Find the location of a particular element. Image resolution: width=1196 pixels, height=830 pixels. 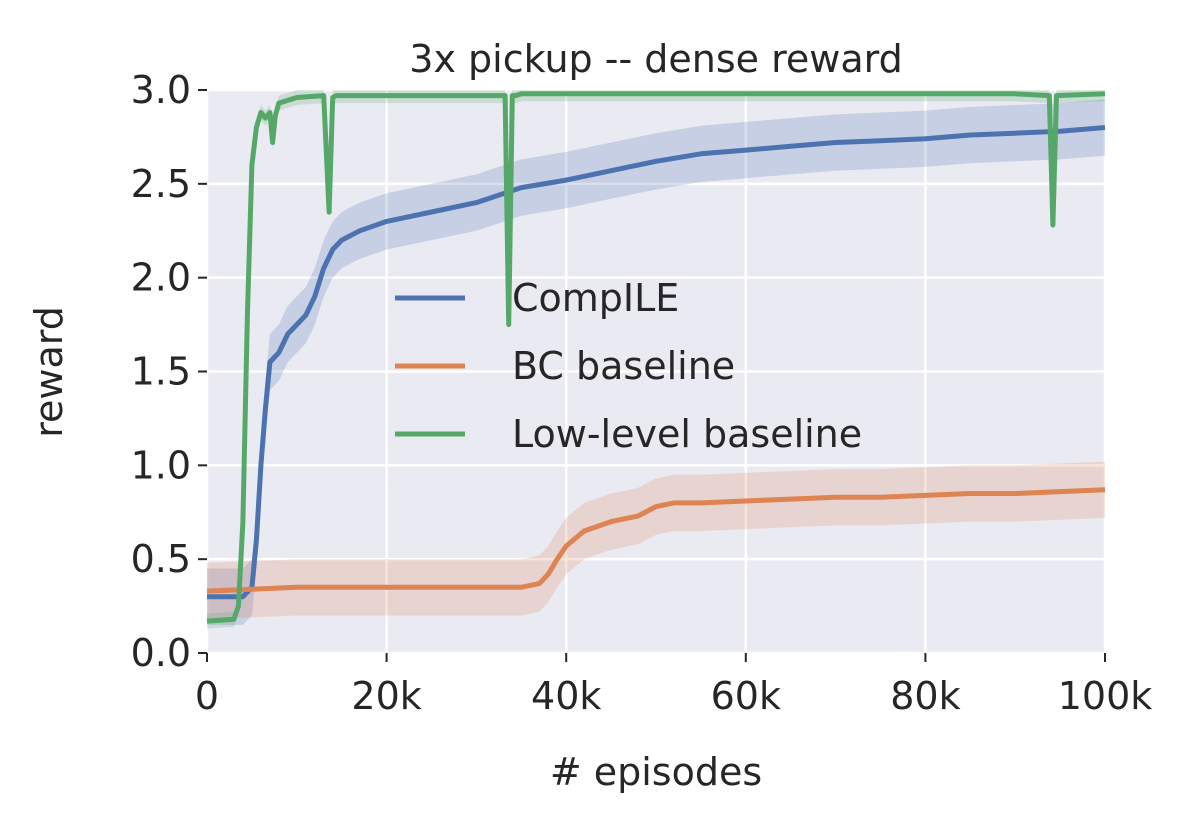

x-tick-label: 100k is located at coordinates (1105, 696).